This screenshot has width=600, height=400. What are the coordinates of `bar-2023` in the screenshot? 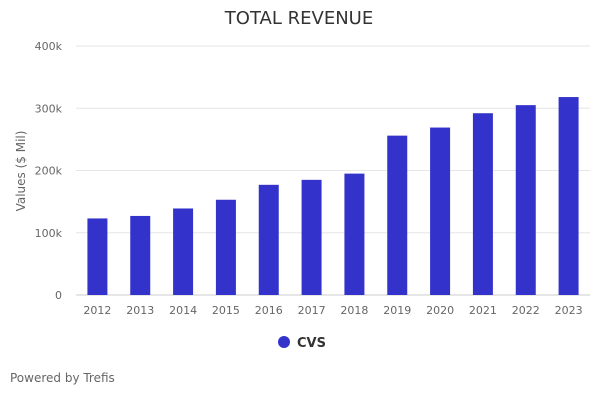 It's located at (568, 196).